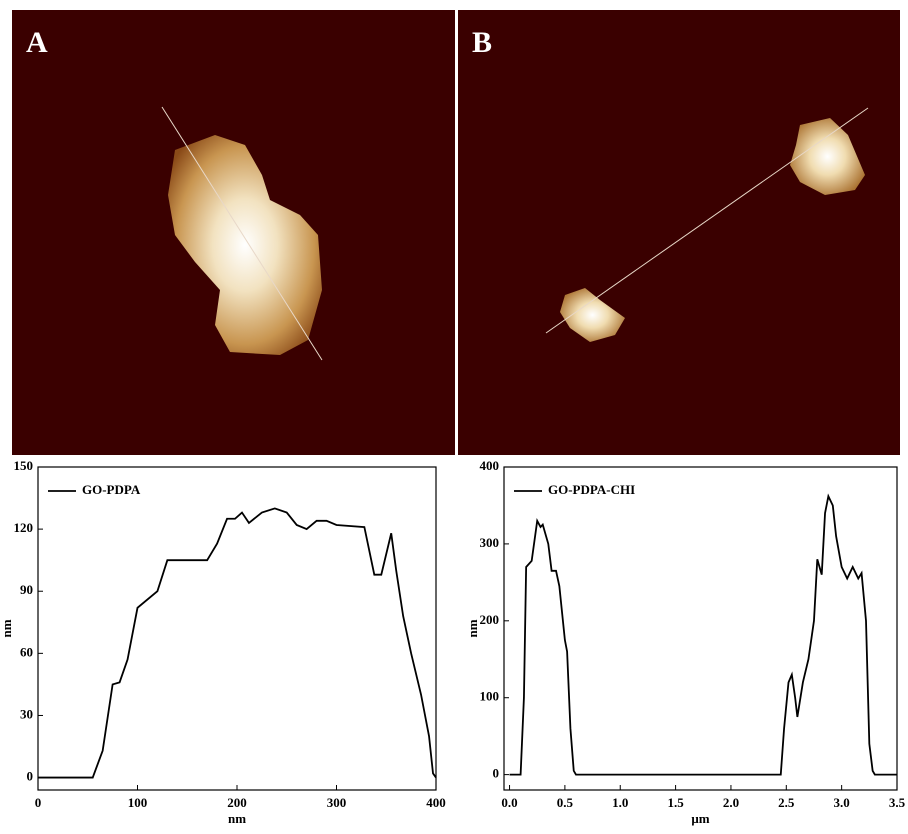 The height and width of the screenshot is (834, 908). What do you see at coordinates (111, 489) in the screenshot?
I see `legend-label: GO-PDPA` at bounding box center [111, 489].